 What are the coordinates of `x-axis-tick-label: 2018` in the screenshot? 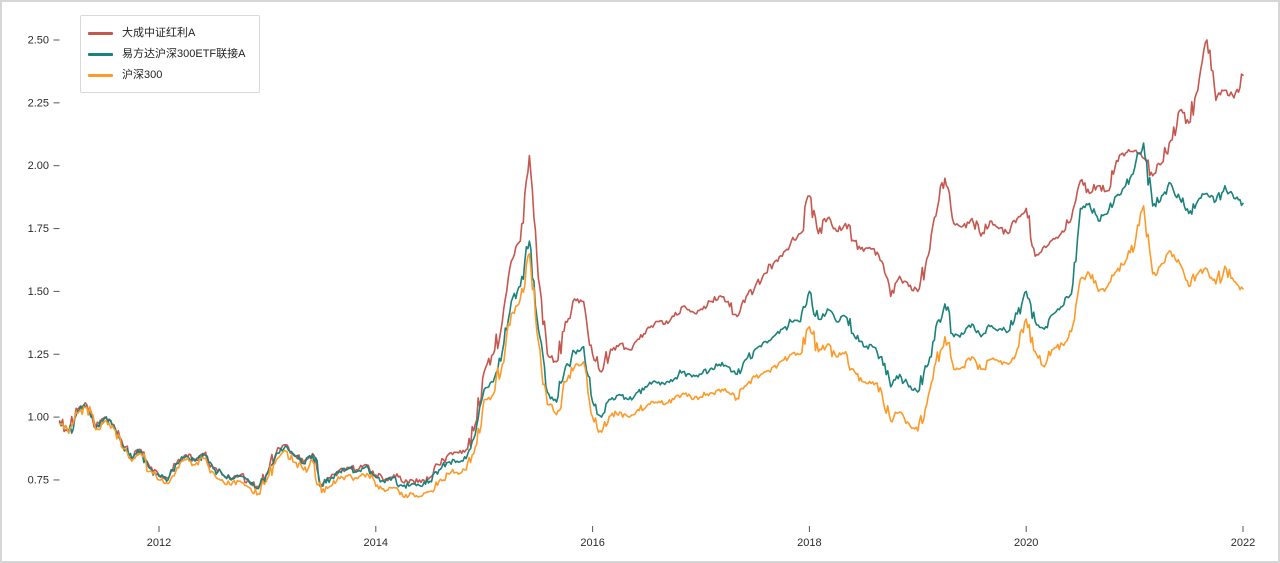 It's located at (809, 543).